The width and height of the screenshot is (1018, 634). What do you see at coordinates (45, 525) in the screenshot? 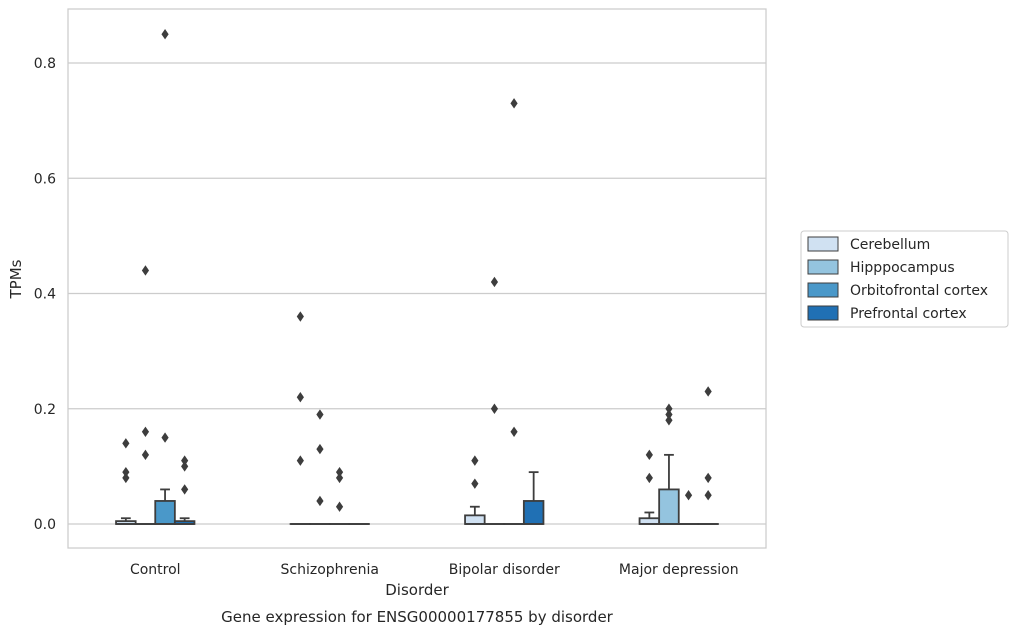
I see `y-tick-label: 0.0` at bounding box center [45, 525].